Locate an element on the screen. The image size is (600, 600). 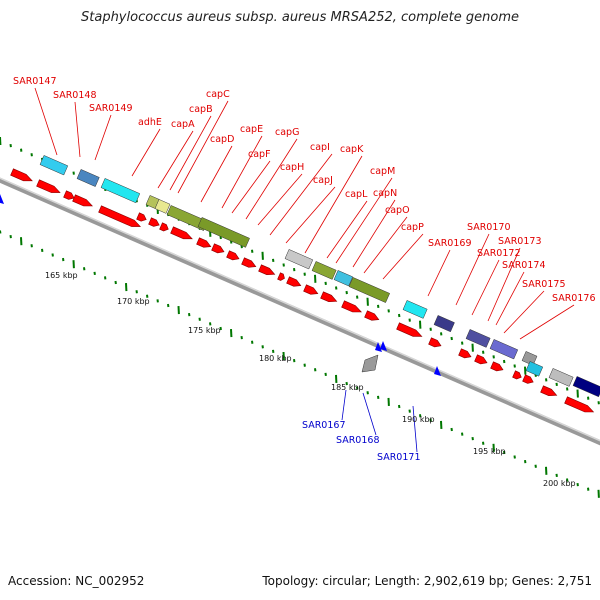
scale-label: 170 kbp is located at coordinates (133, 301).